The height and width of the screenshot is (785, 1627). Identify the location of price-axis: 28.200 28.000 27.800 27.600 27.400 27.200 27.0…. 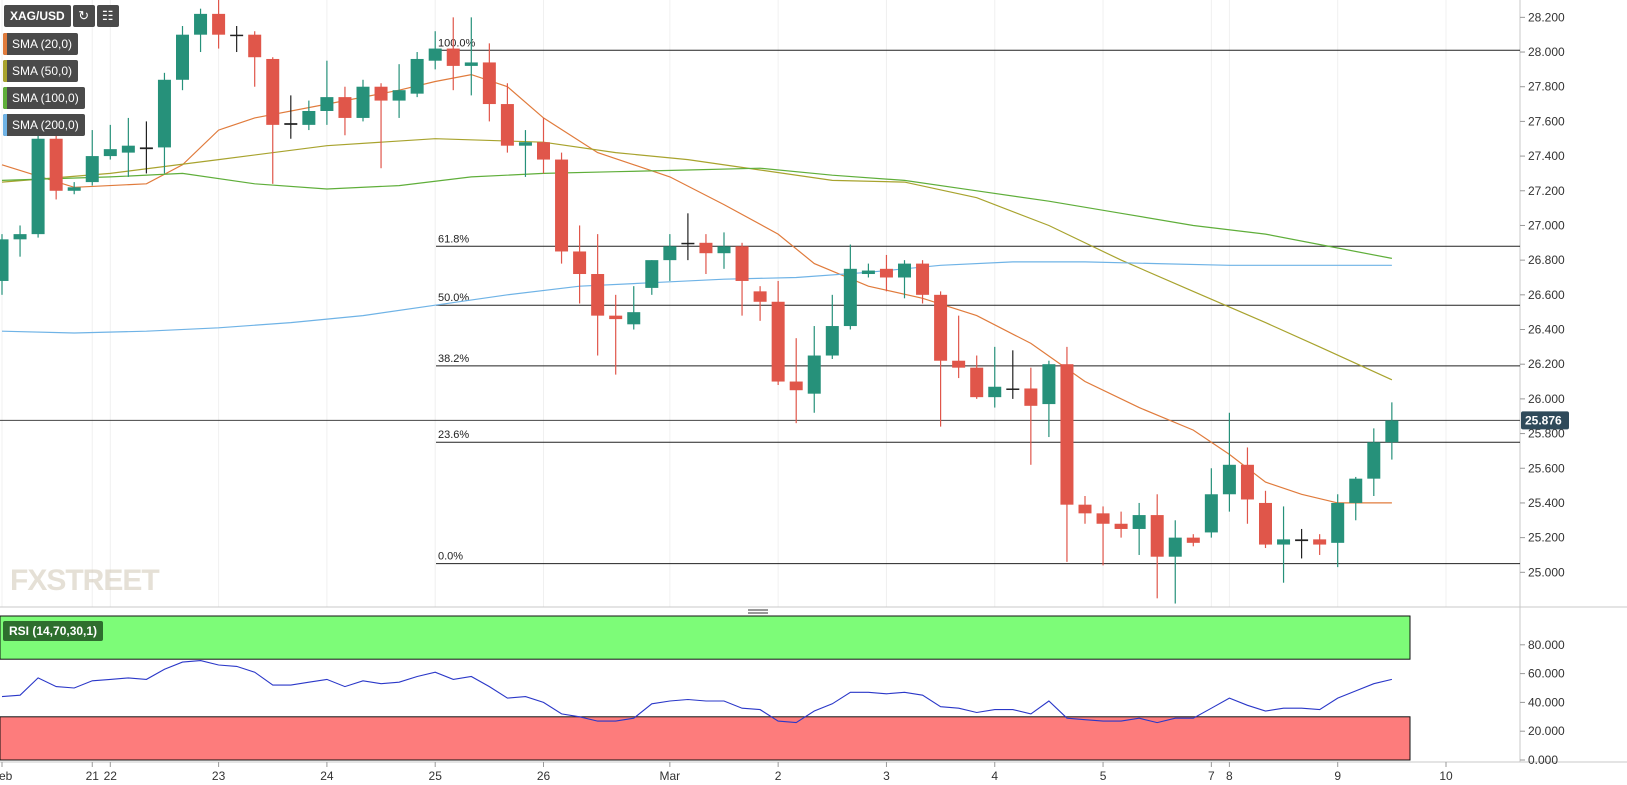
(1544, 294).